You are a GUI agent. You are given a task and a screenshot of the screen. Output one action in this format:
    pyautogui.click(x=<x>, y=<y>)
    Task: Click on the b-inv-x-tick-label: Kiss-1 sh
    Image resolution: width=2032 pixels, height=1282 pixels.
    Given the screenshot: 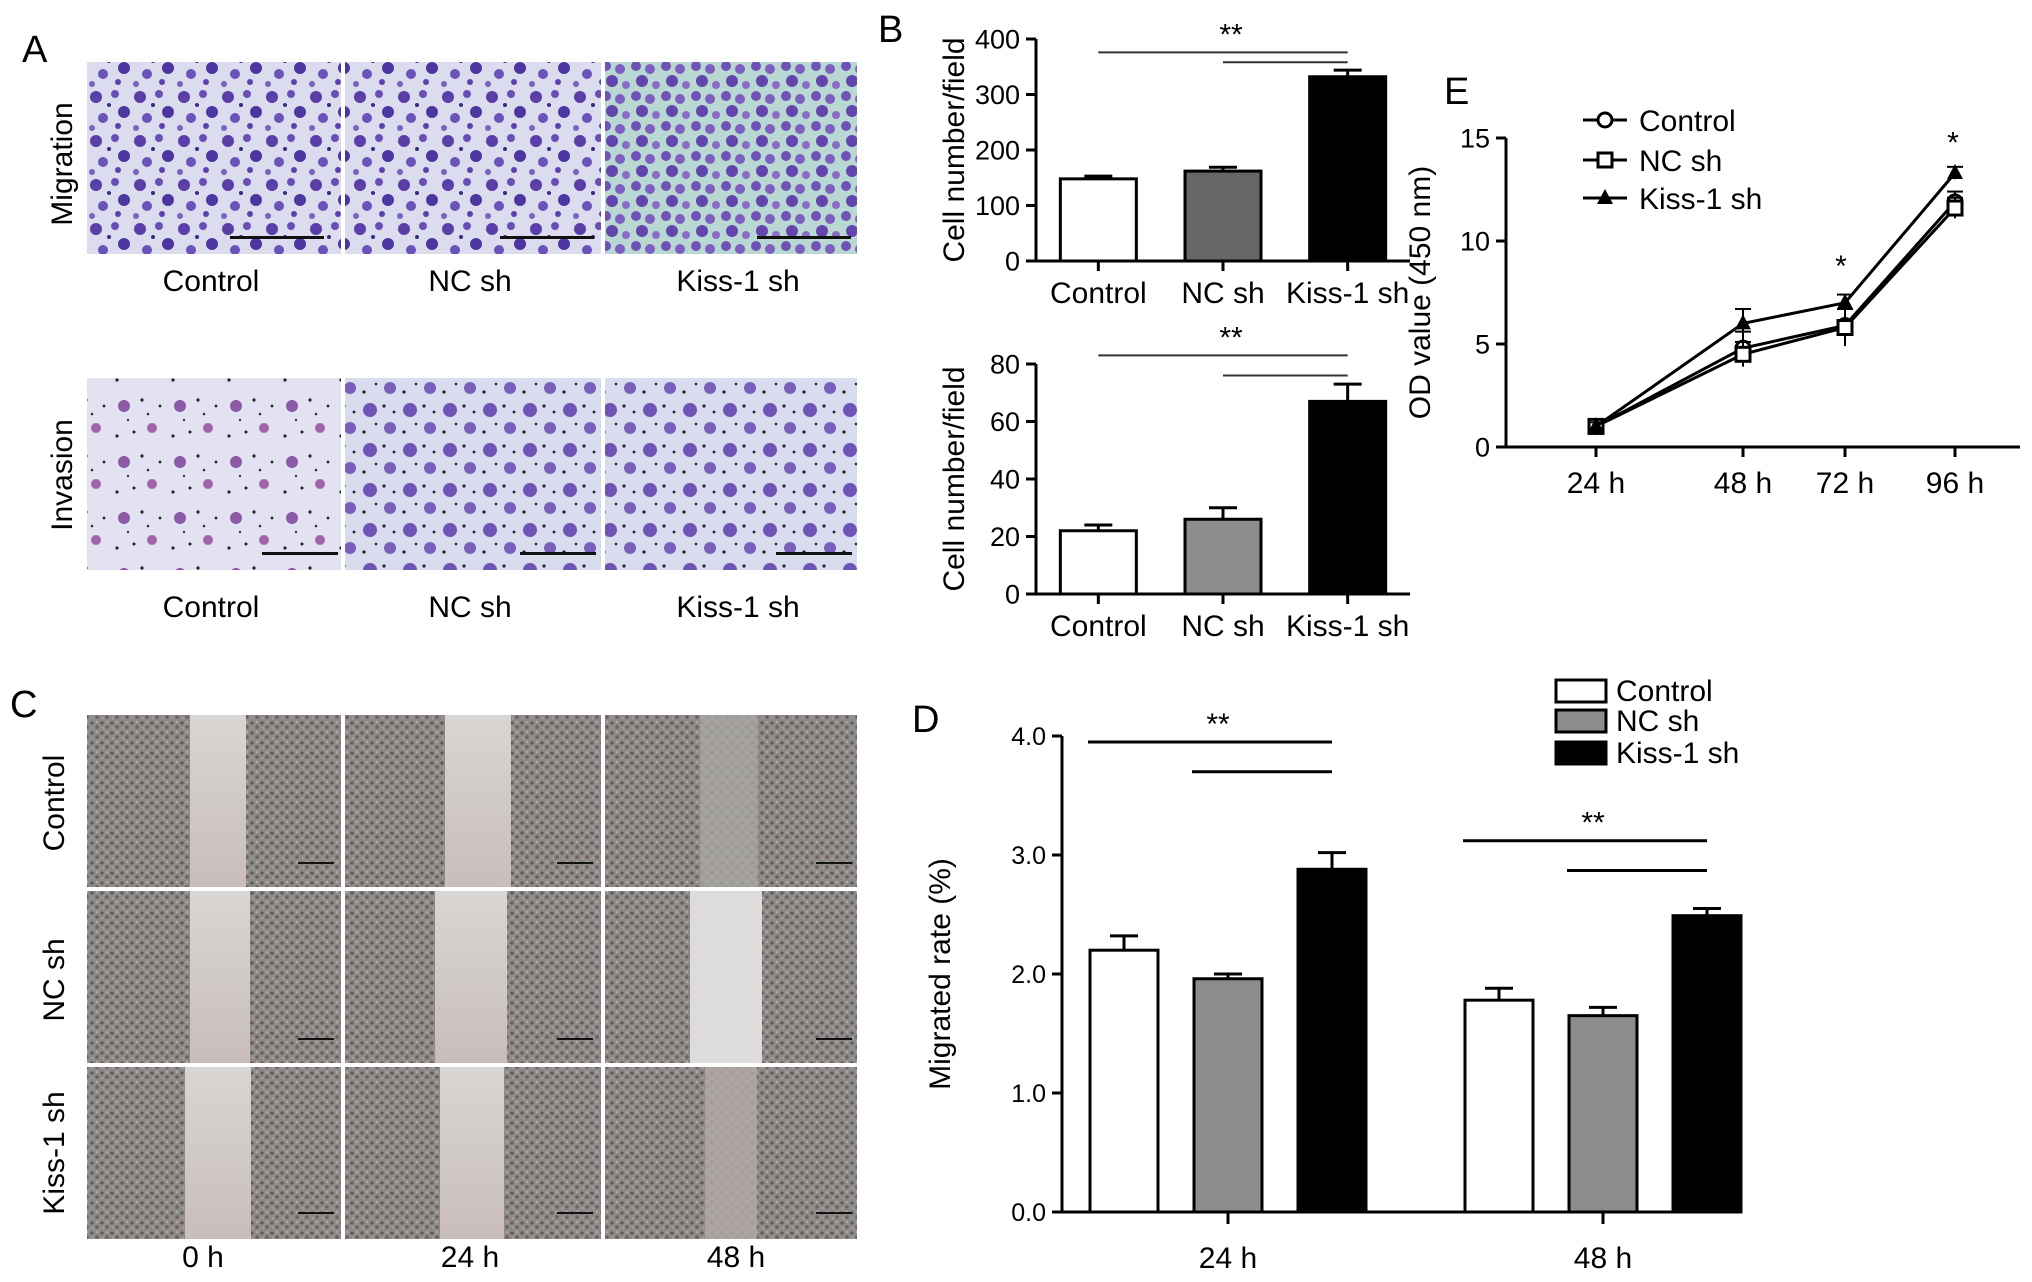 What is the action you would take?
    pyautogui.click(x=1347, y=626)
    